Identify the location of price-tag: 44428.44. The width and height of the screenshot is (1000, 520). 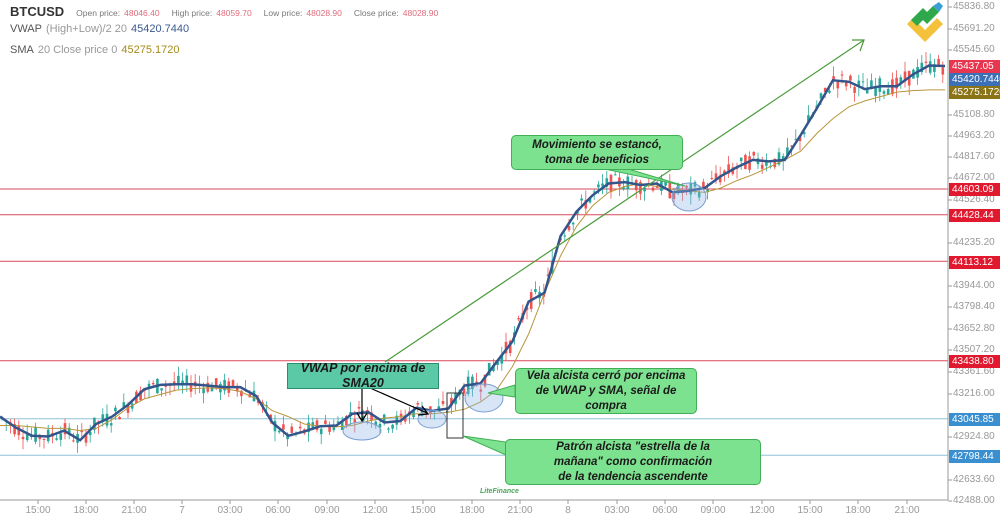
(974, 215).